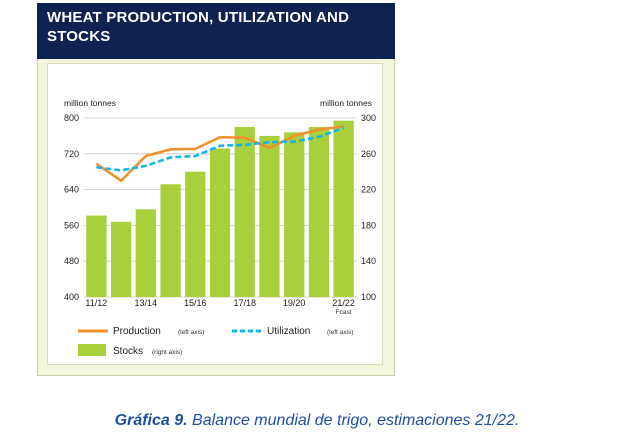 The height and width of the screenshot is (433, 634). What do you see at coordinates (71, 118) in the screenshot?
I see `left-tick-label: 800` at bounding box center [71, 118].